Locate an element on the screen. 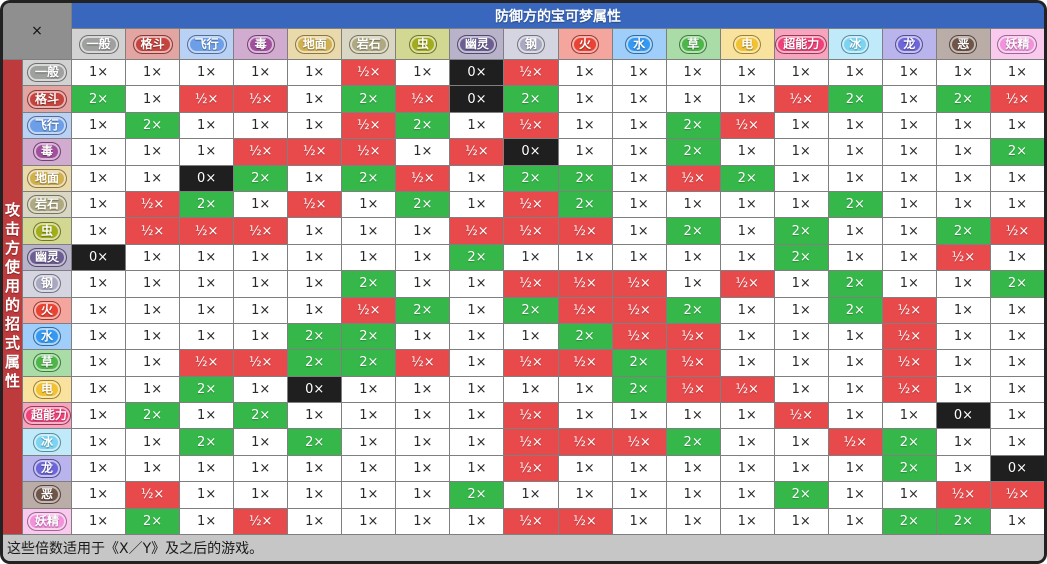 The width and height of the screenshot is (1047, 564). row-header-幽灵: 幽灵 is located at coordinates (47, 257).